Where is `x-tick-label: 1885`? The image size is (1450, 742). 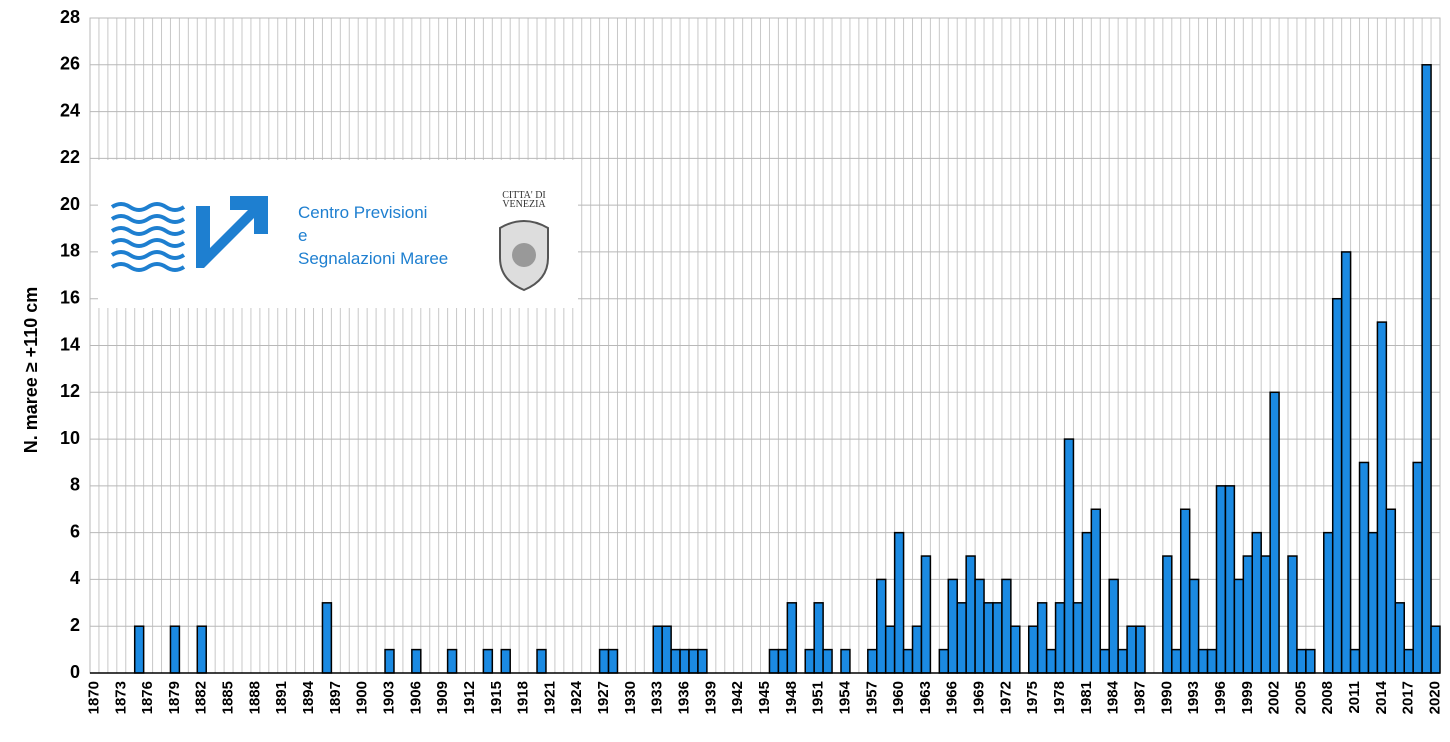 x-tick-label: 1885 is located at coordinates (228, 697).